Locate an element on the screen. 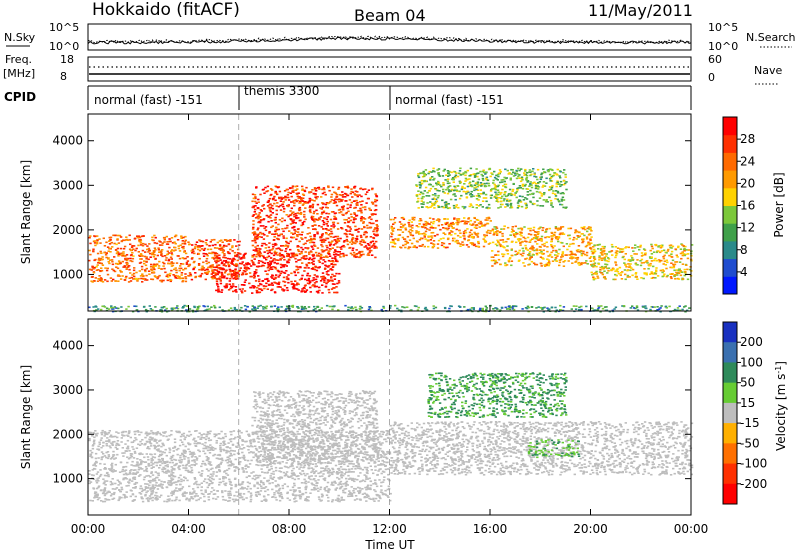 The height and width of the screenshot is (554, 800). x-tick-label-6: 00:00 is located at coordinates (691, 529).